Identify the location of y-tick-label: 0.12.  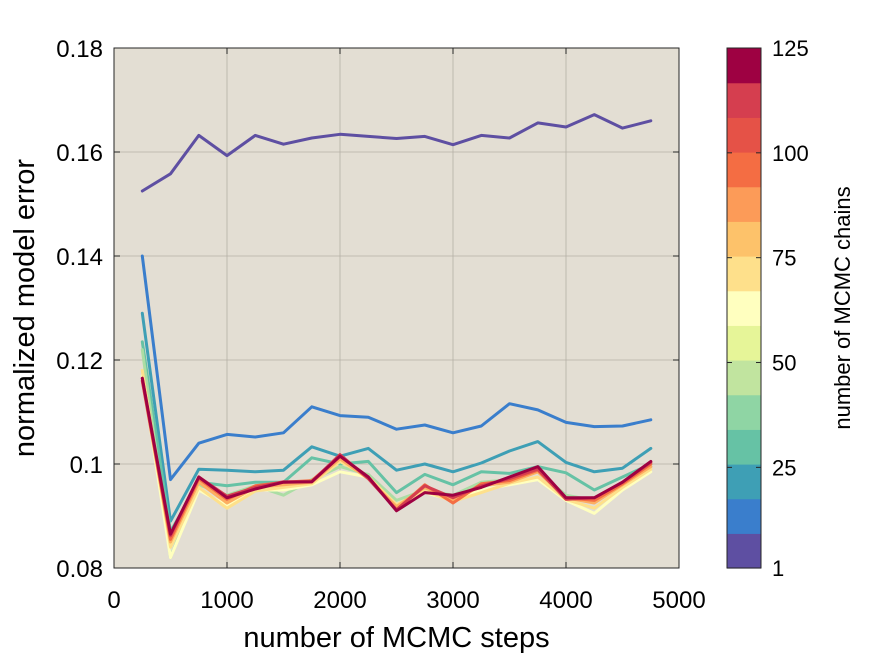
(79, 361).